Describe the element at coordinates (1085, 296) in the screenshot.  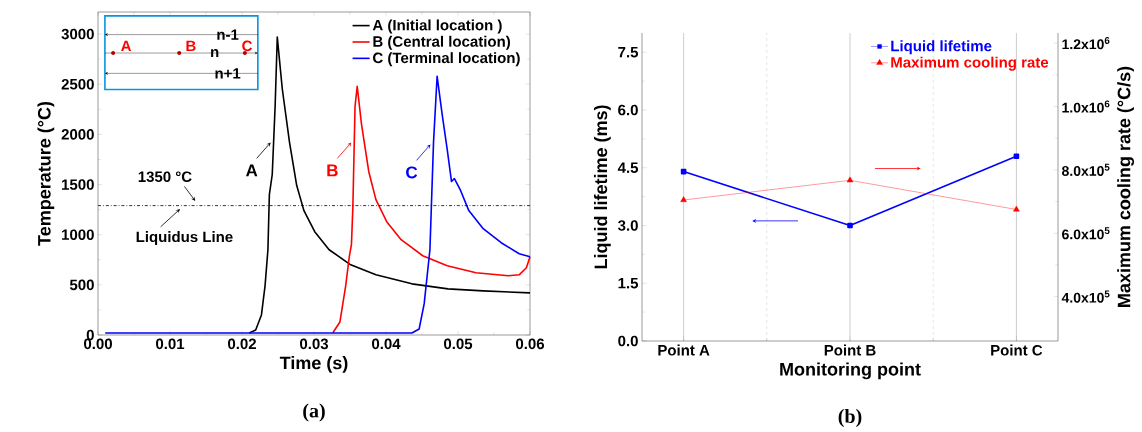
I see `y2-tick-label: 4.0x10$^{5}$` at that location.